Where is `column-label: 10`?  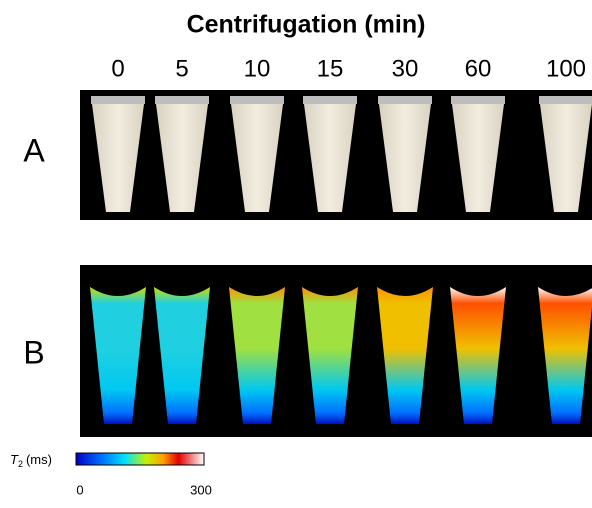 column-label: 10 is located at coordinates (257, 68).